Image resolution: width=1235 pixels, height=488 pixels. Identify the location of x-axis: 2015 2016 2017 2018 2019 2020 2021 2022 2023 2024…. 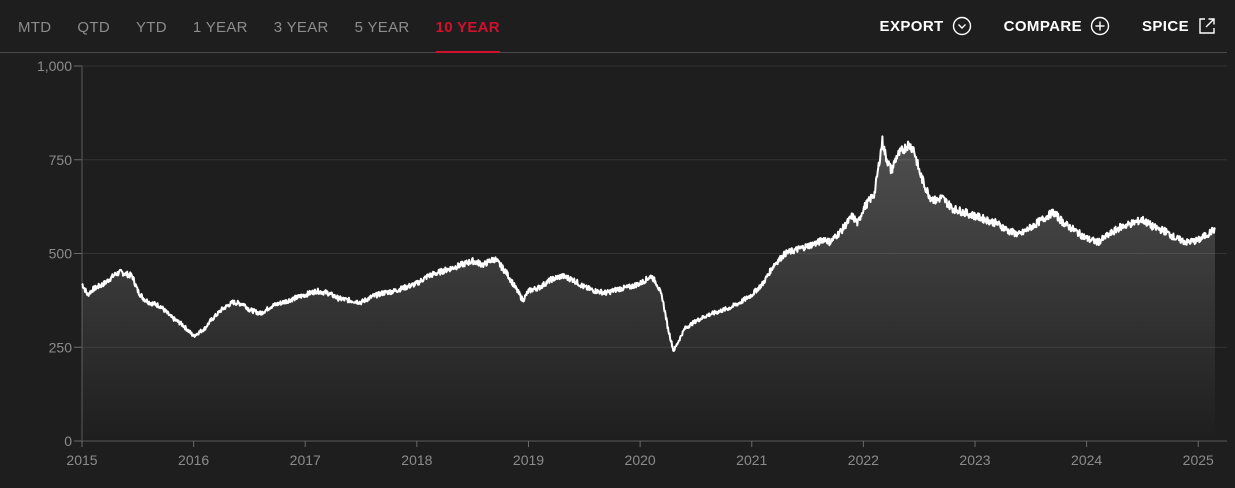
(640, 454).